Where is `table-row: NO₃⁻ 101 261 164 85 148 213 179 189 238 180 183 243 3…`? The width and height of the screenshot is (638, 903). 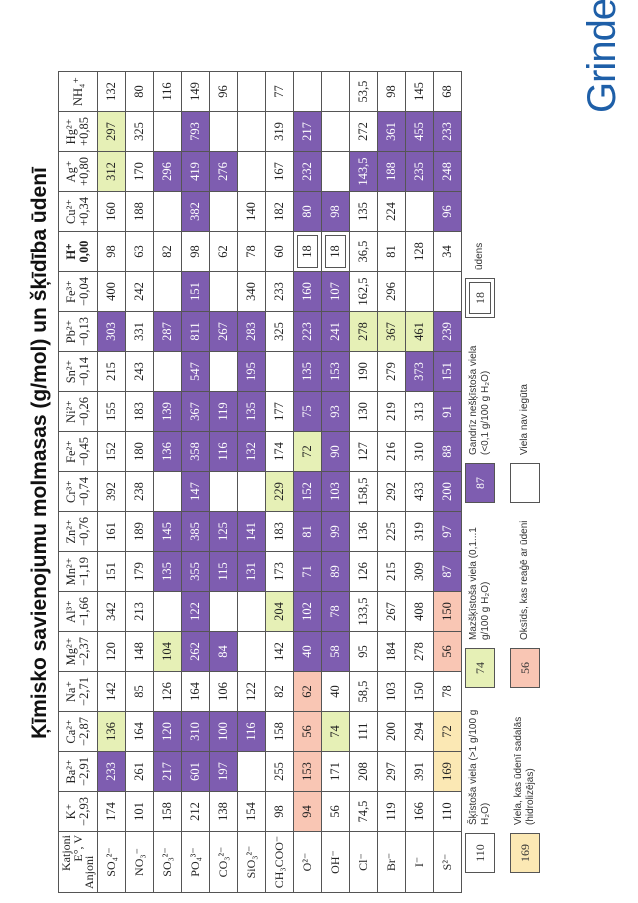 table-row: NO₃⁻ 101 261 164 85 148 213 179 189 238 180 183 243 3… is located at coordinates (139, 482).